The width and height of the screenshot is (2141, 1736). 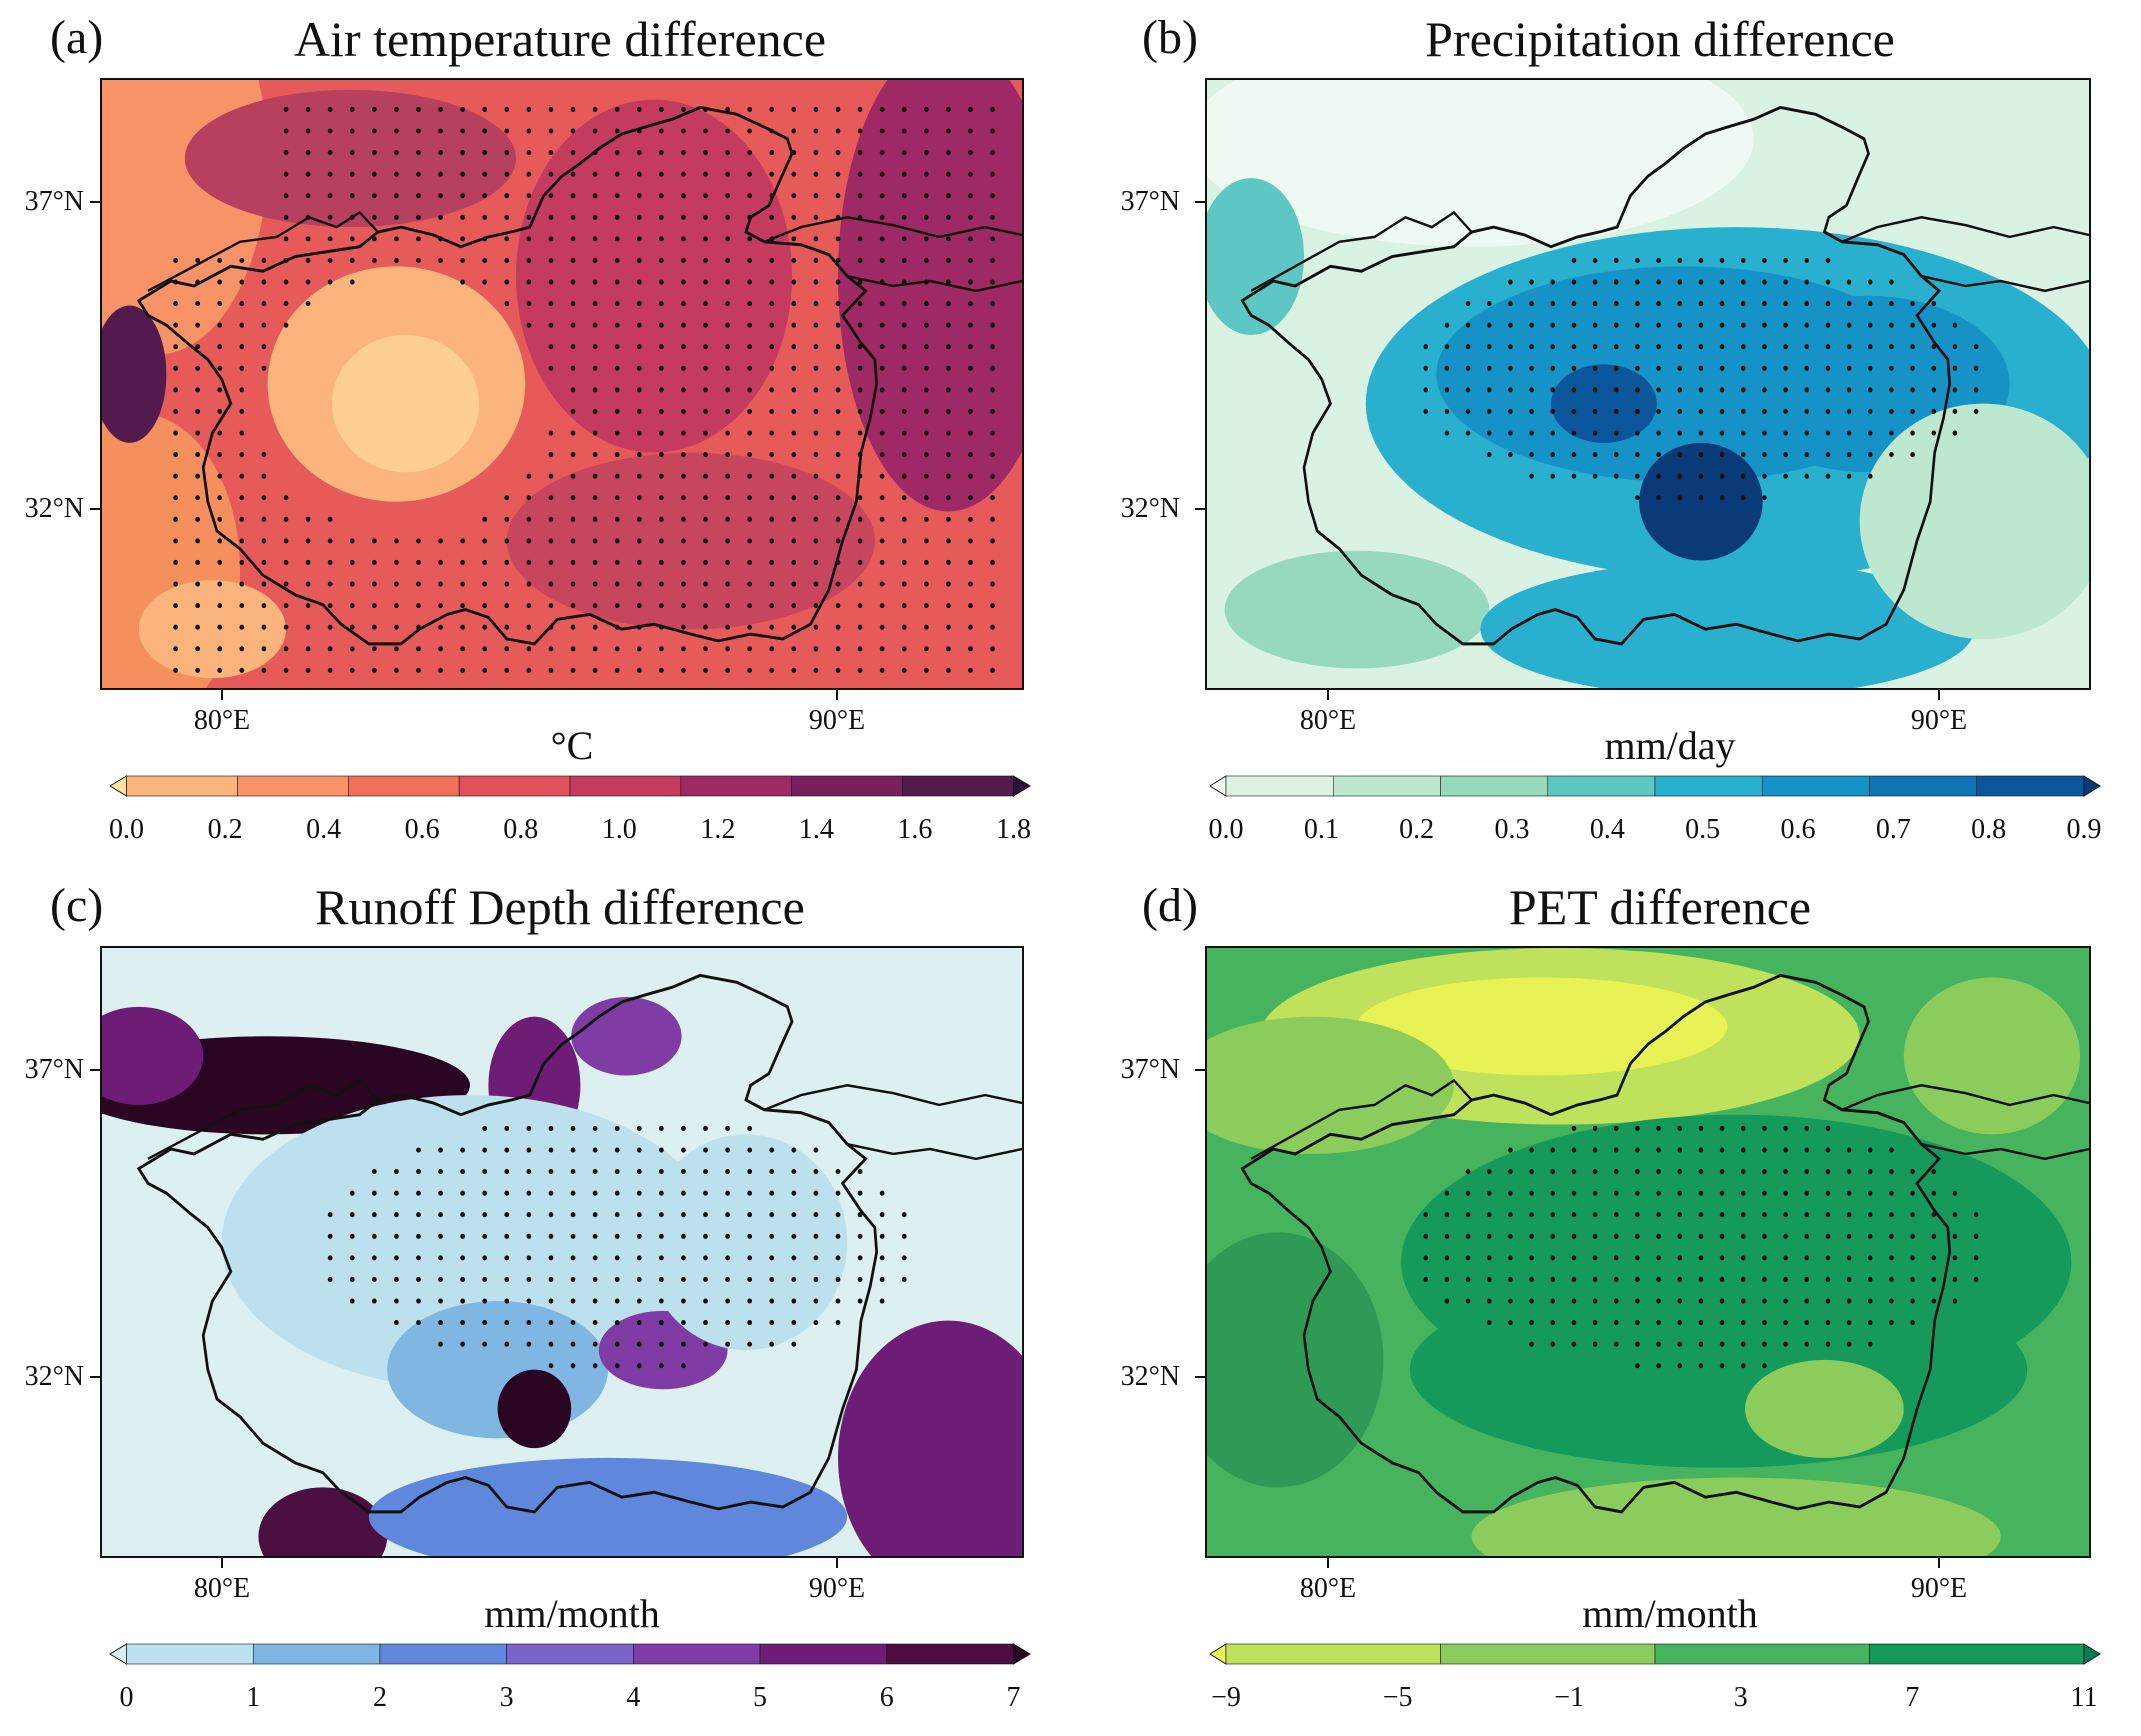 What do you see at coordinates (560, 39) in the screenshot?
I see `panel-title: Air temperature difference` at bounding box center [560, 39].